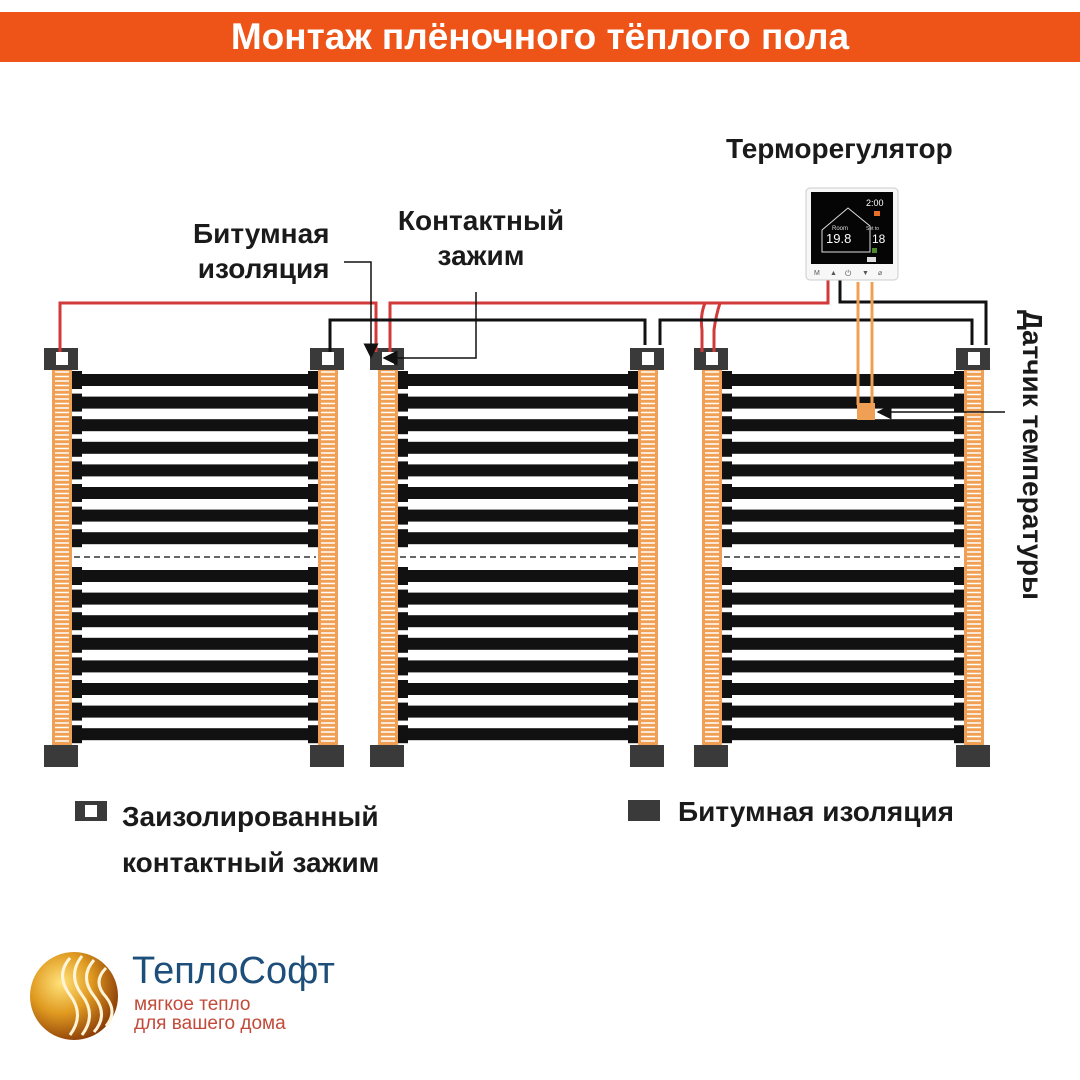 The width and height of the screenshot is (1080, 1080). I want to click on sensor-wire, so click(865, 343).